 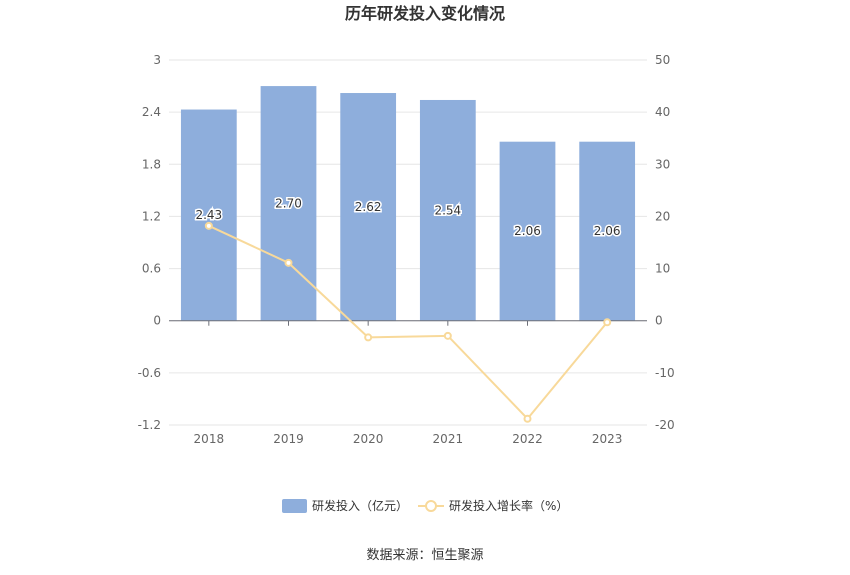 I want to click on growth-point-2023, so click(x=607, y=322).